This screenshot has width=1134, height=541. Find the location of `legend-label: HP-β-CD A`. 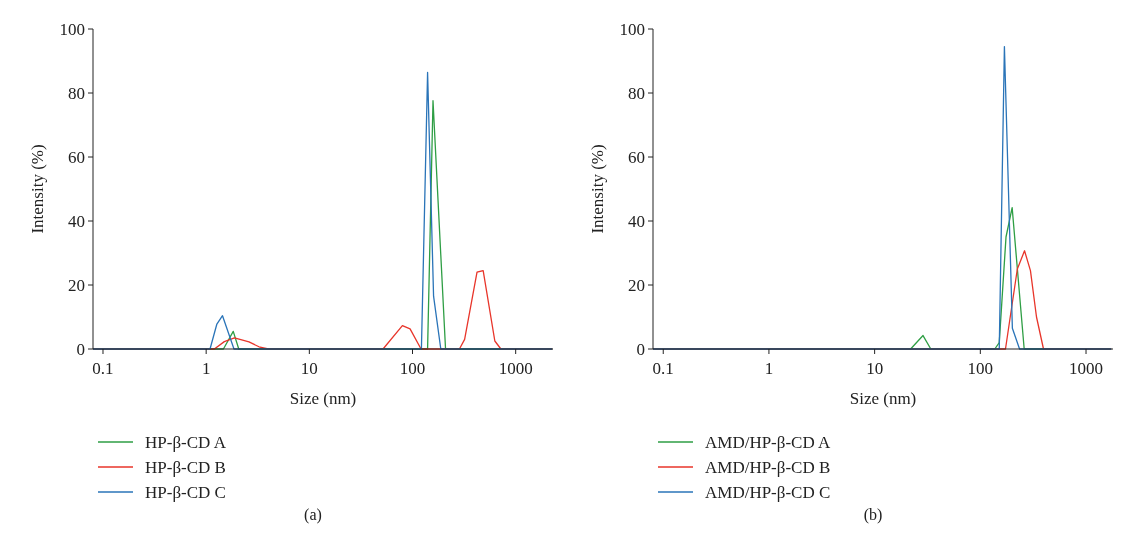

legend-label: HP-β-CD A is located at coordinates (186, 442).